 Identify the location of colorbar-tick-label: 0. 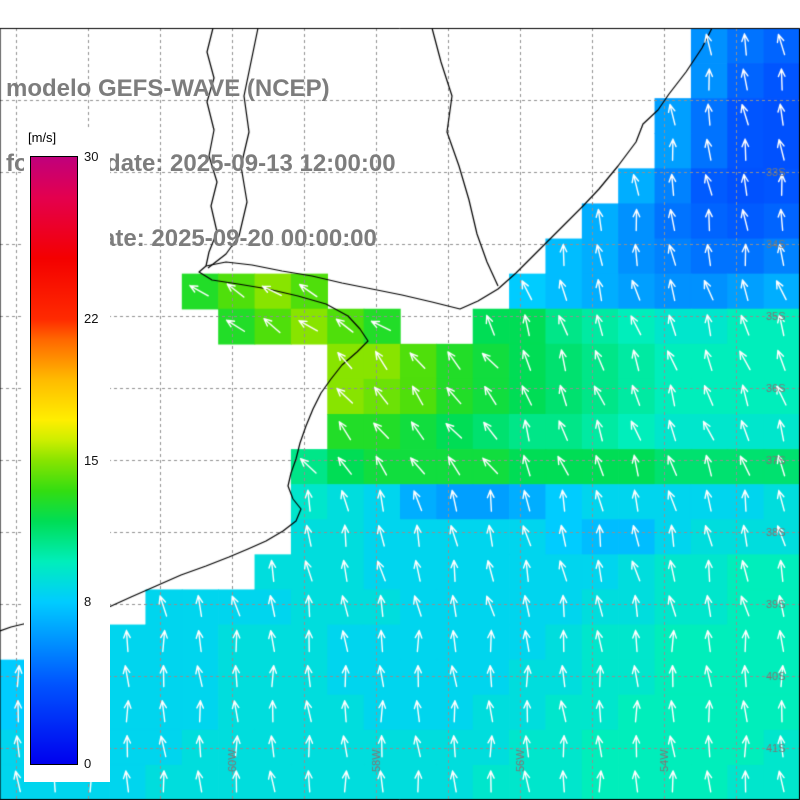
(88, 763).